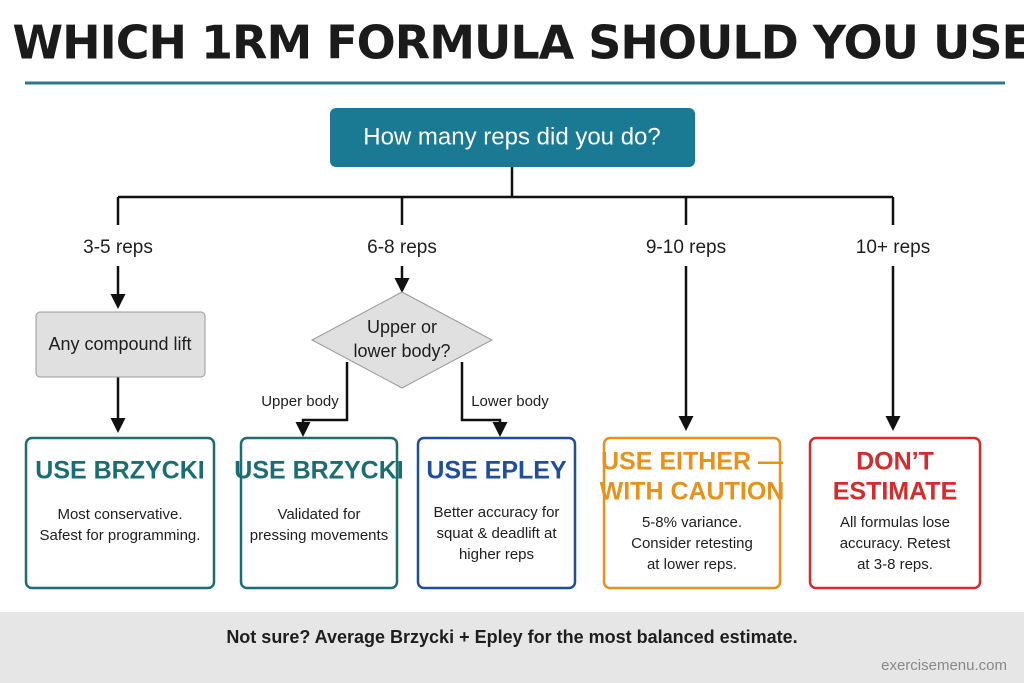  Describe the element at coordinates (686, 247) in the screenshot. I see `branch-label: 9-10 reps` at that location.